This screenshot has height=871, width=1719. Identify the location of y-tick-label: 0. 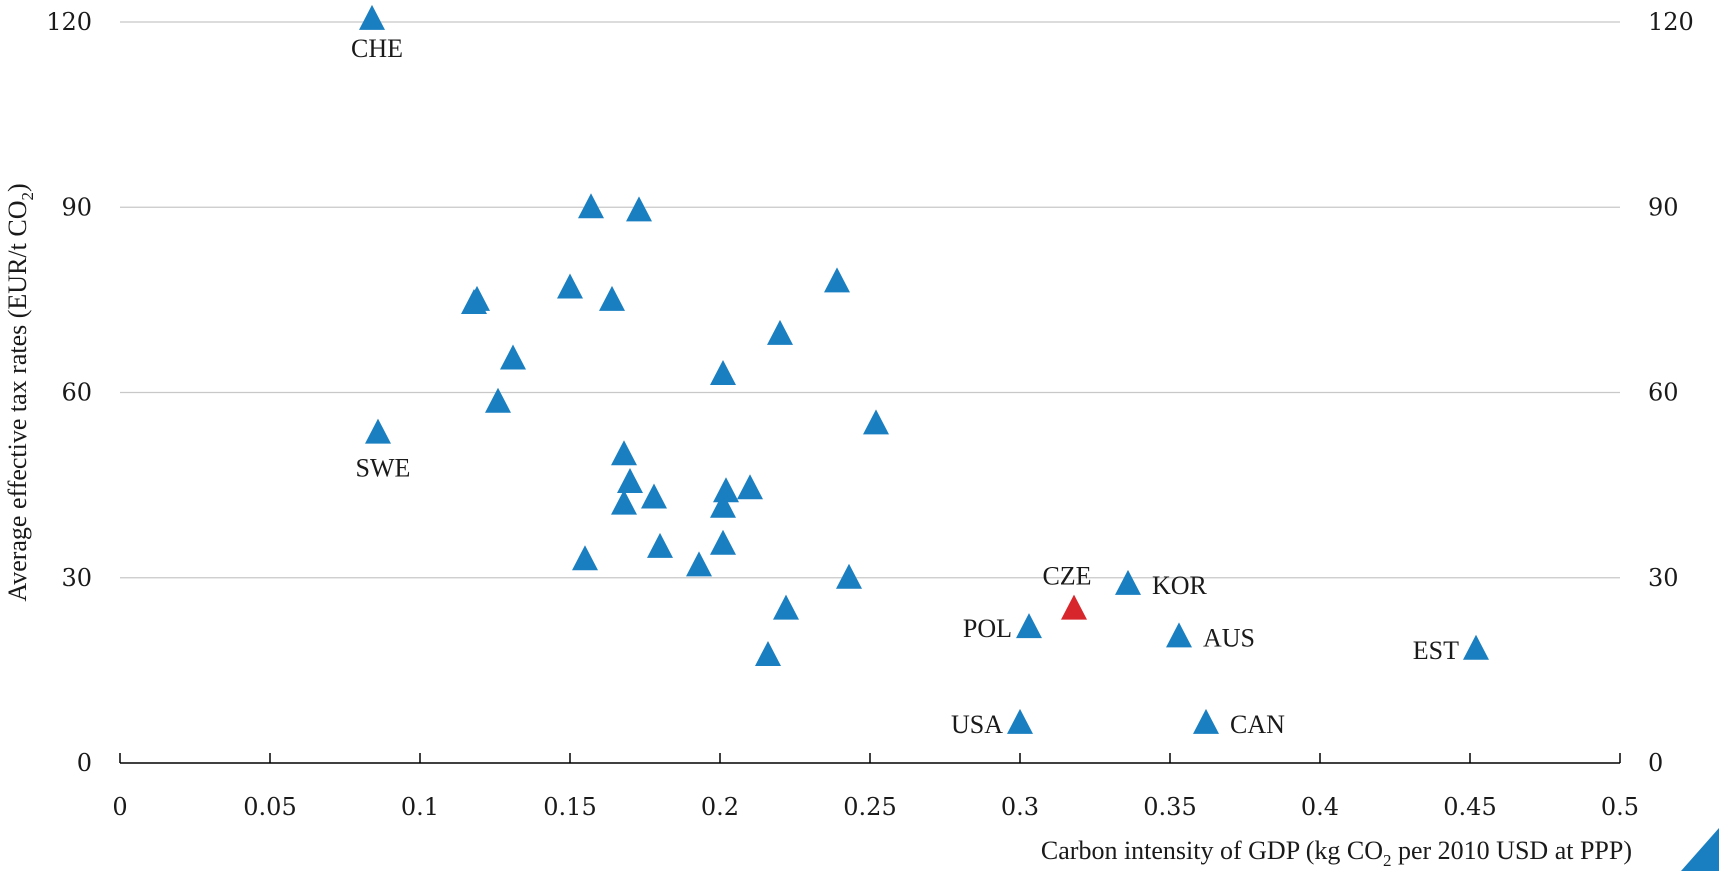
(84, 763).